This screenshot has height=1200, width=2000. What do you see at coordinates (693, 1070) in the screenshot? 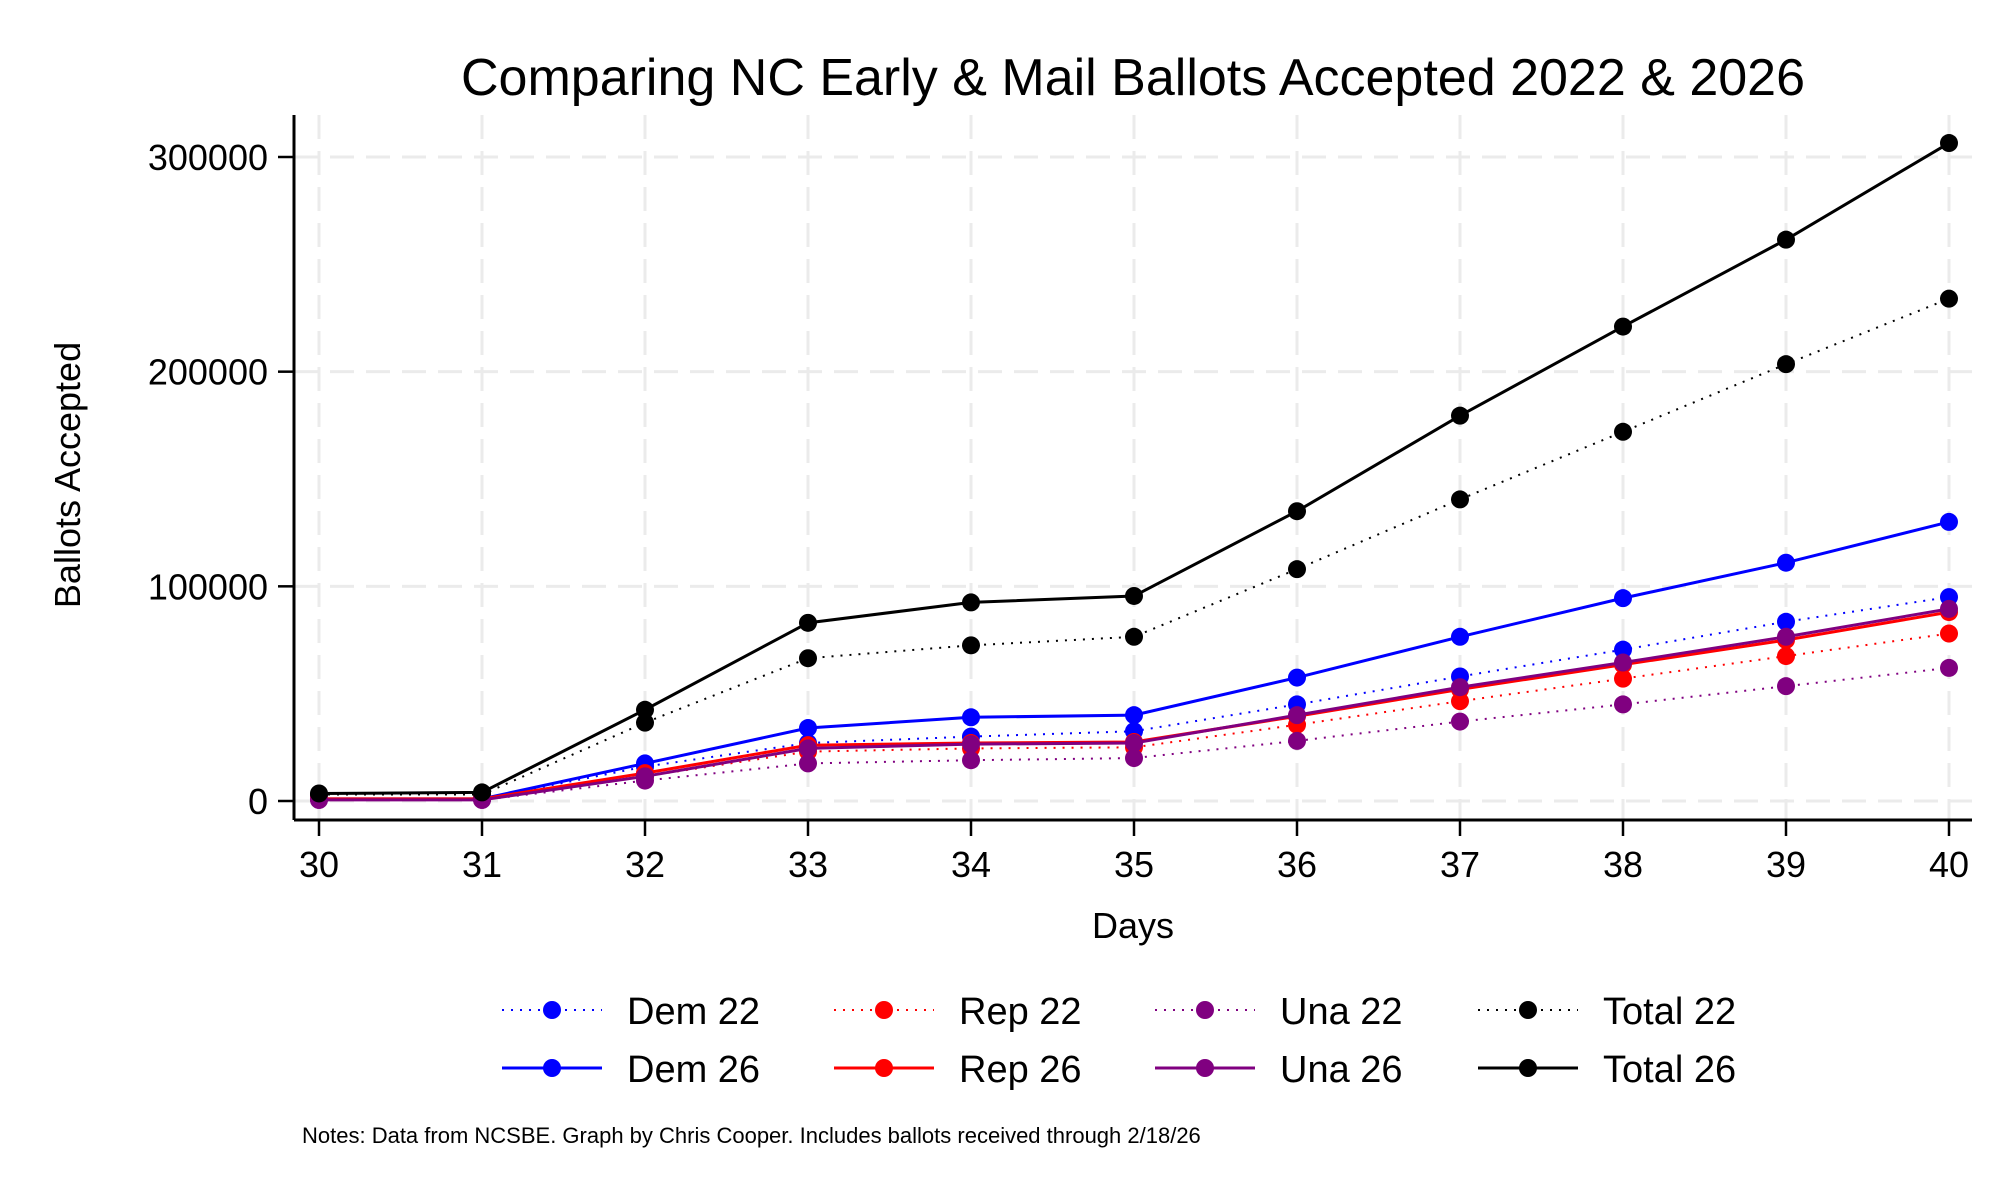
I see `legend-label: Dem 26` at bounding box center [693, 1070].